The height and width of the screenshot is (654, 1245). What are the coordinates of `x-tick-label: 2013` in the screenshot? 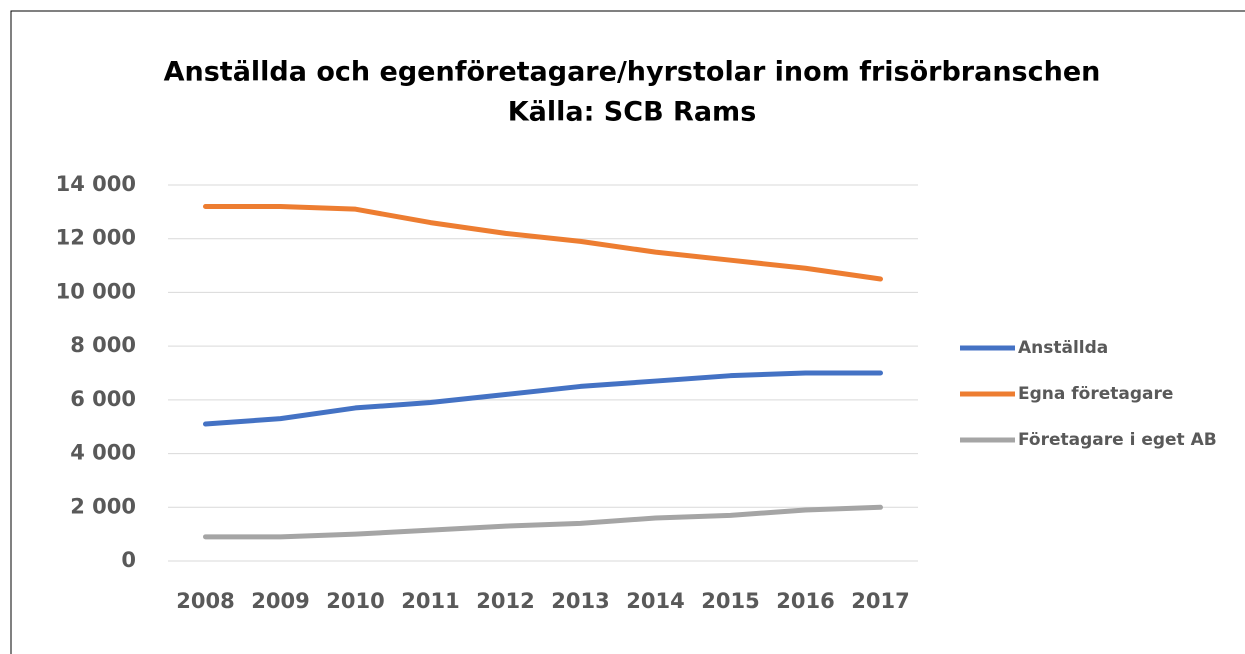 It's located at (580, 601).